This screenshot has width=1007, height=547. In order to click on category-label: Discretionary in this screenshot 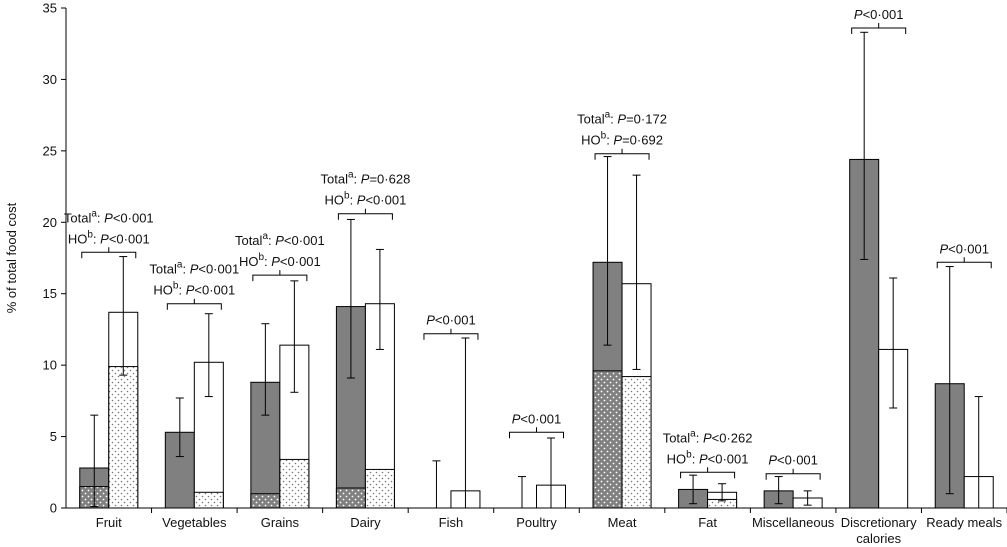, I will do `click(879, 522)`.